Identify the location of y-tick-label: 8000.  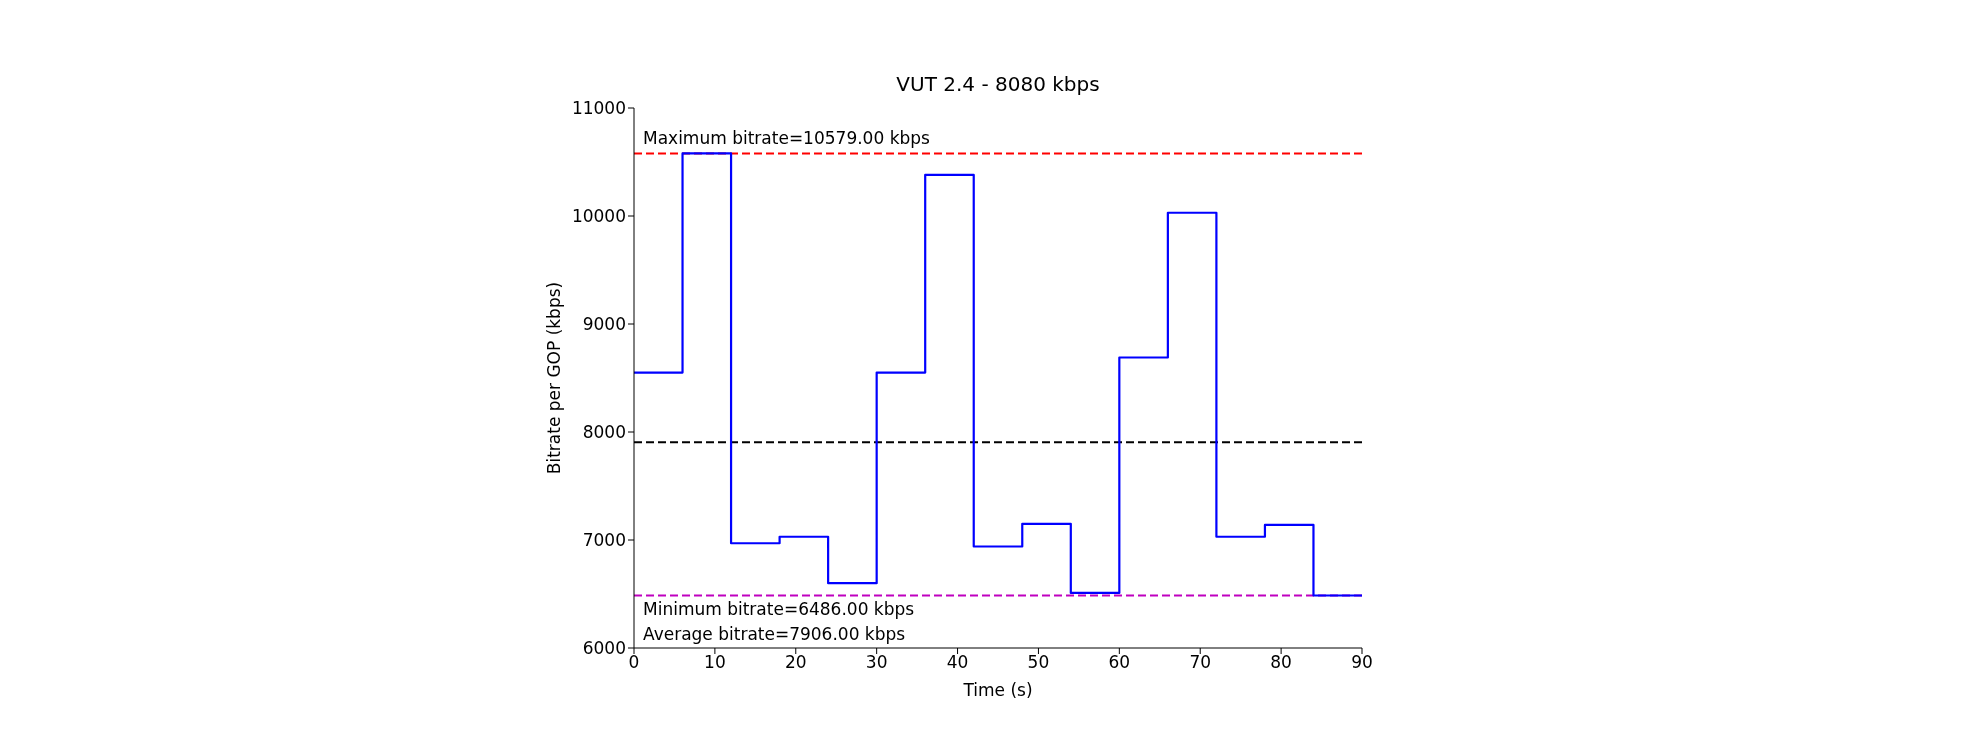
(604, 432).